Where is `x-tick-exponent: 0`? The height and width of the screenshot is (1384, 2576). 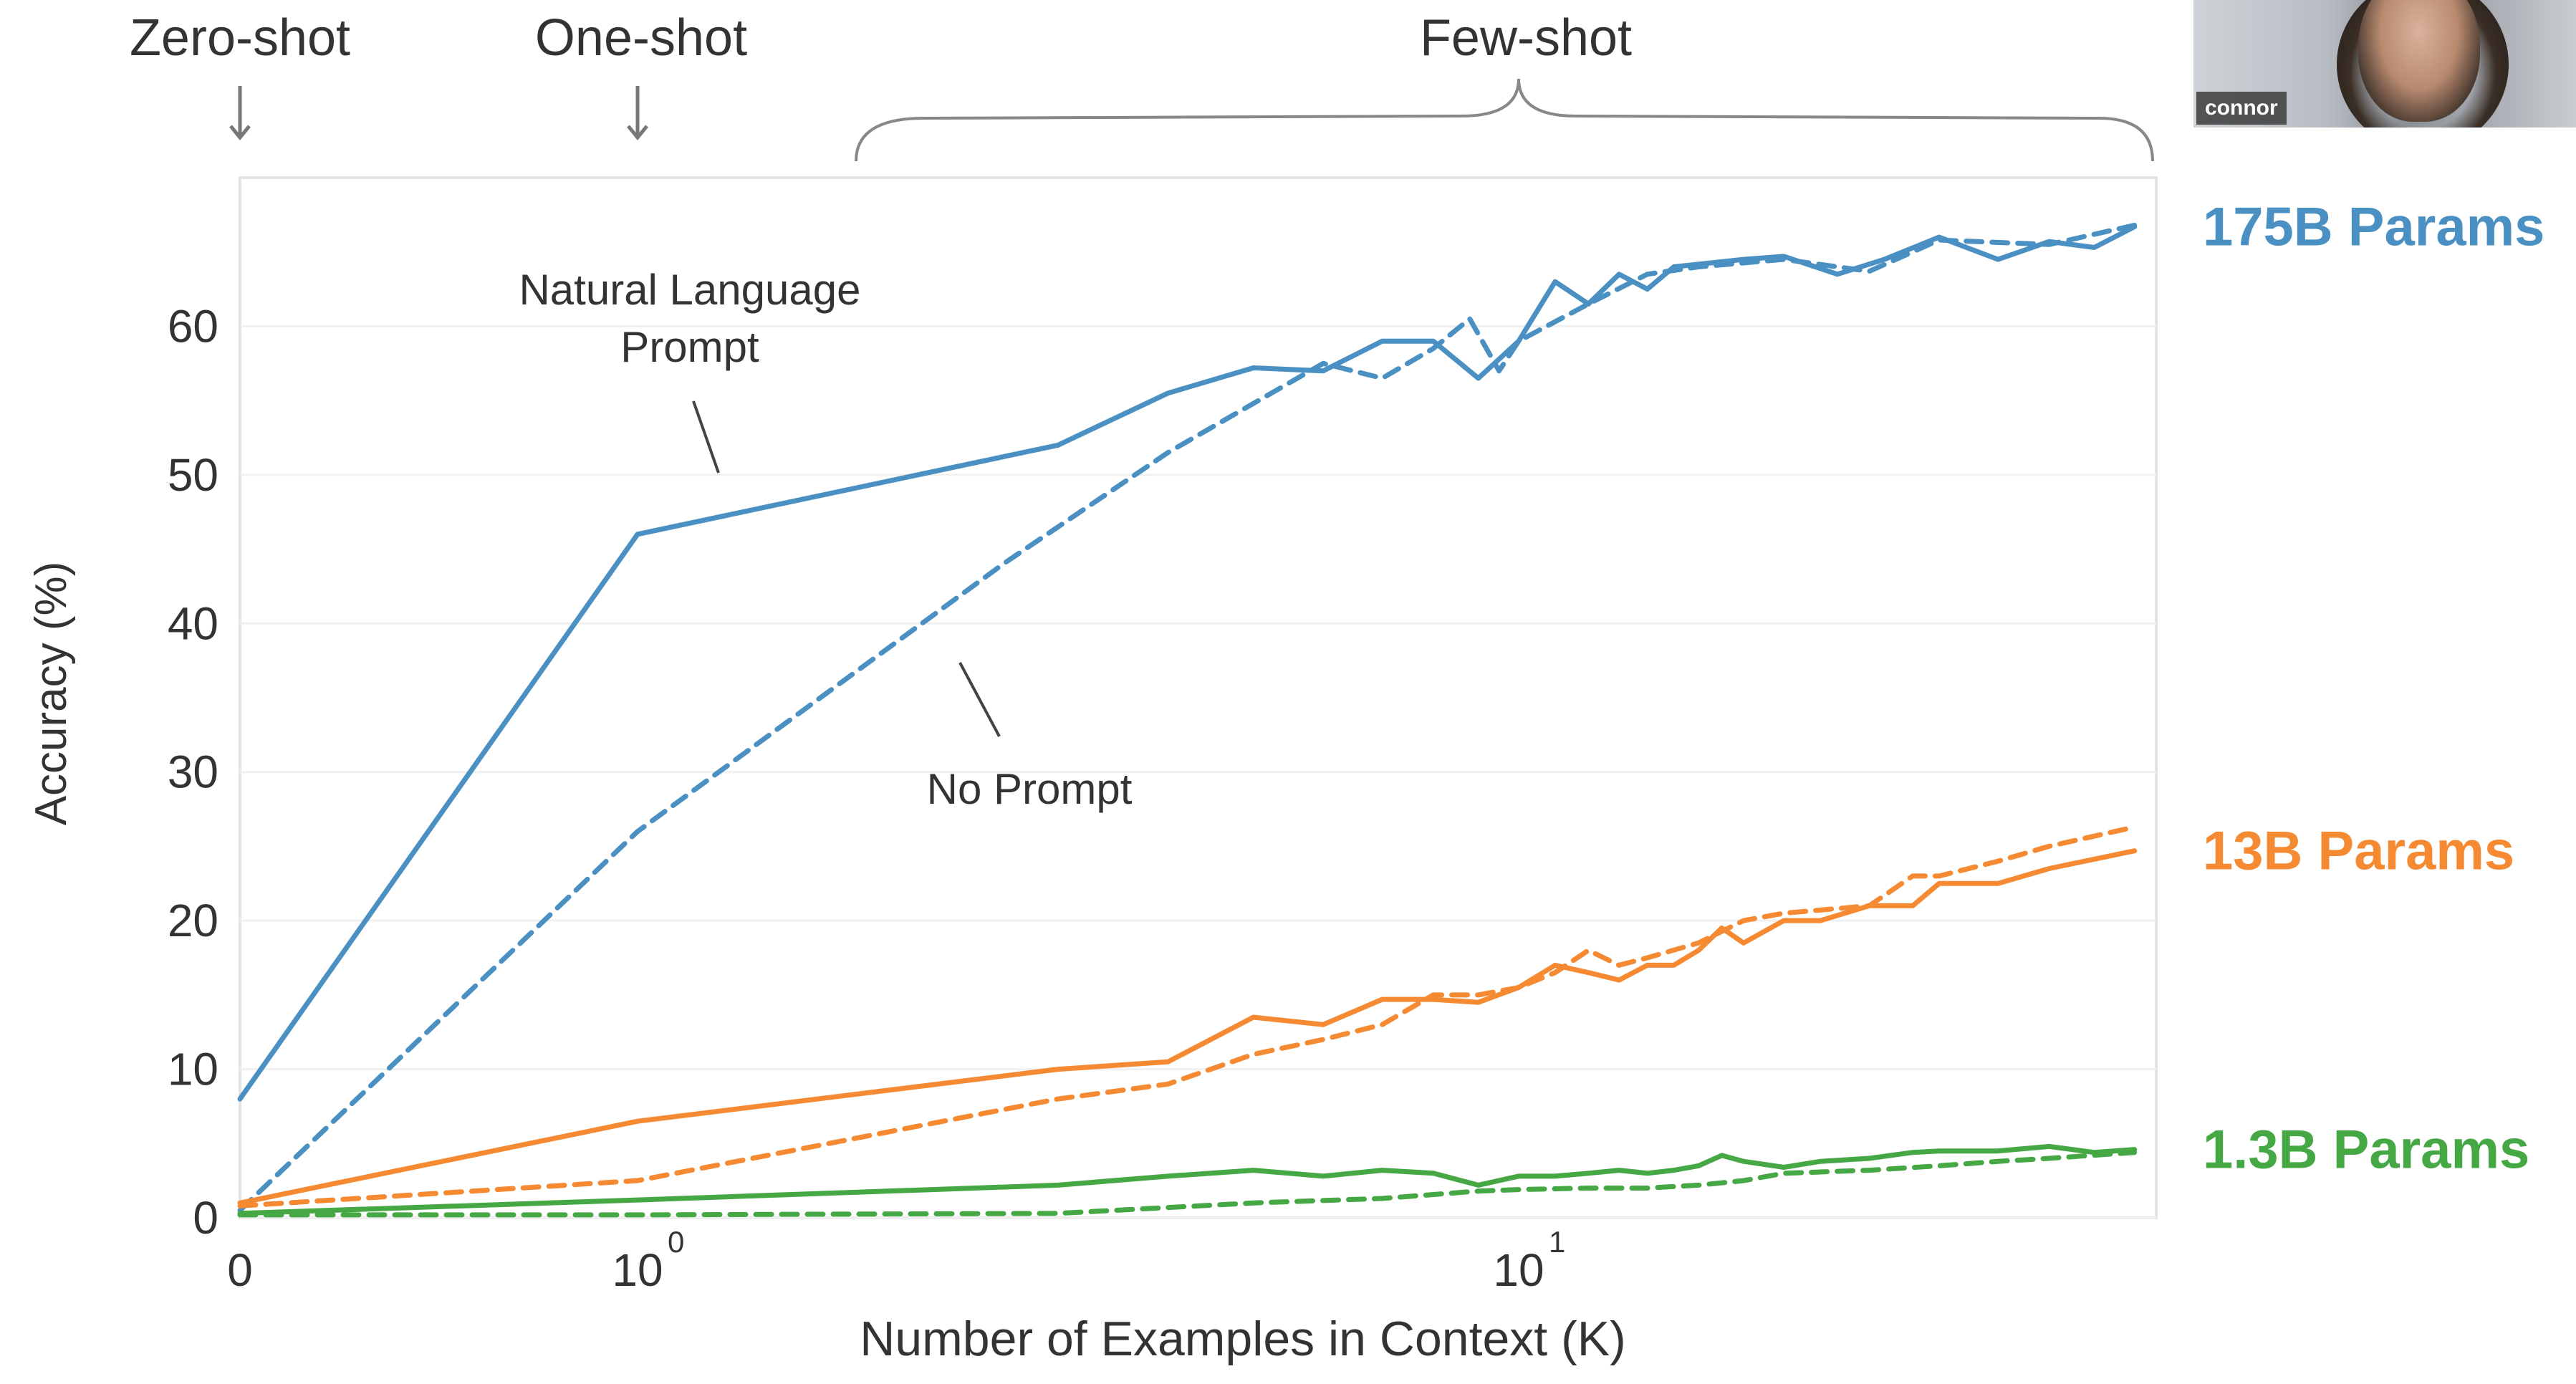
x-tick-exponent: 0 is located at coordinates (676, 1242).